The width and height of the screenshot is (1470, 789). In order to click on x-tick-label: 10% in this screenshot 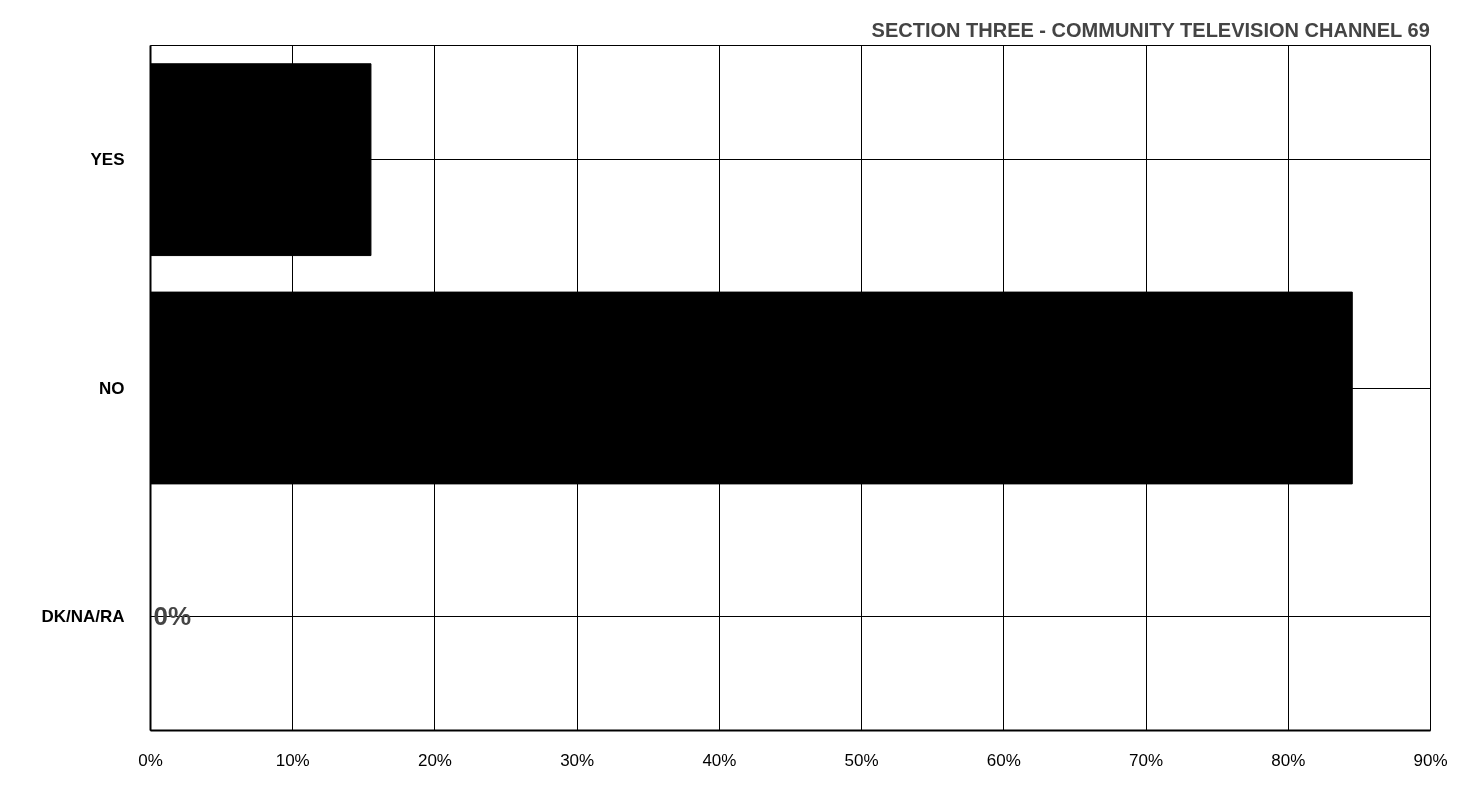, I will do `click(292, 760)`.